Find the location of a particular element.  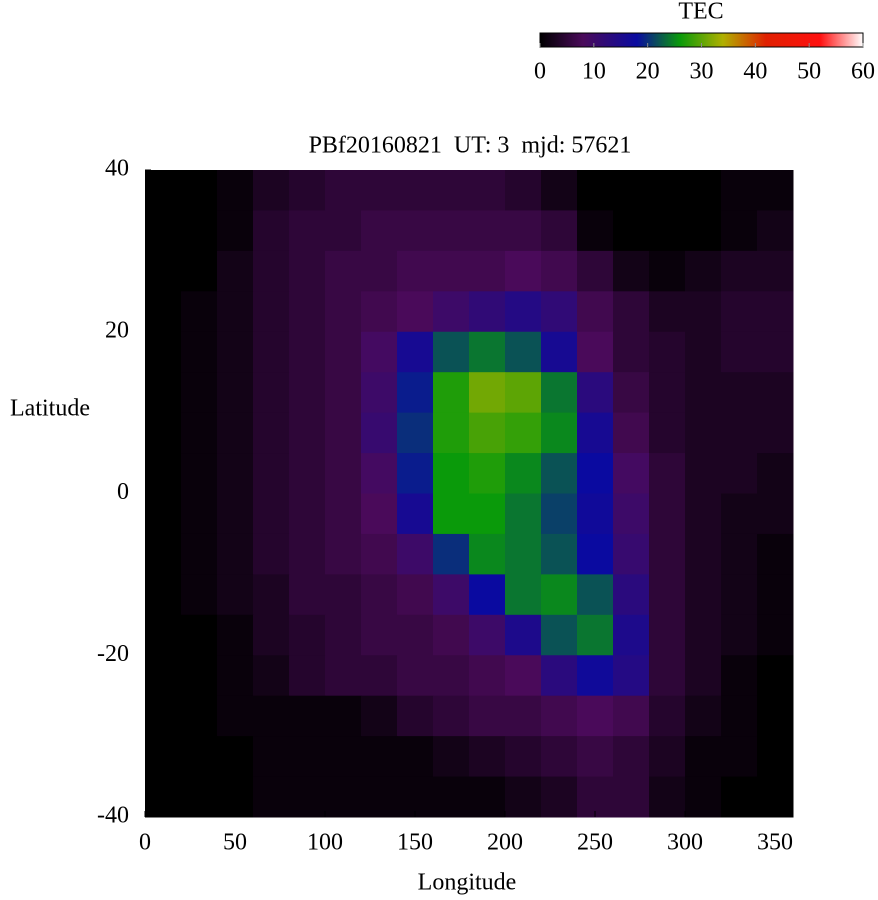

chart-title: PBf20160821 UT: 3 mjd: 57621 is located at coordinates (470, 146).